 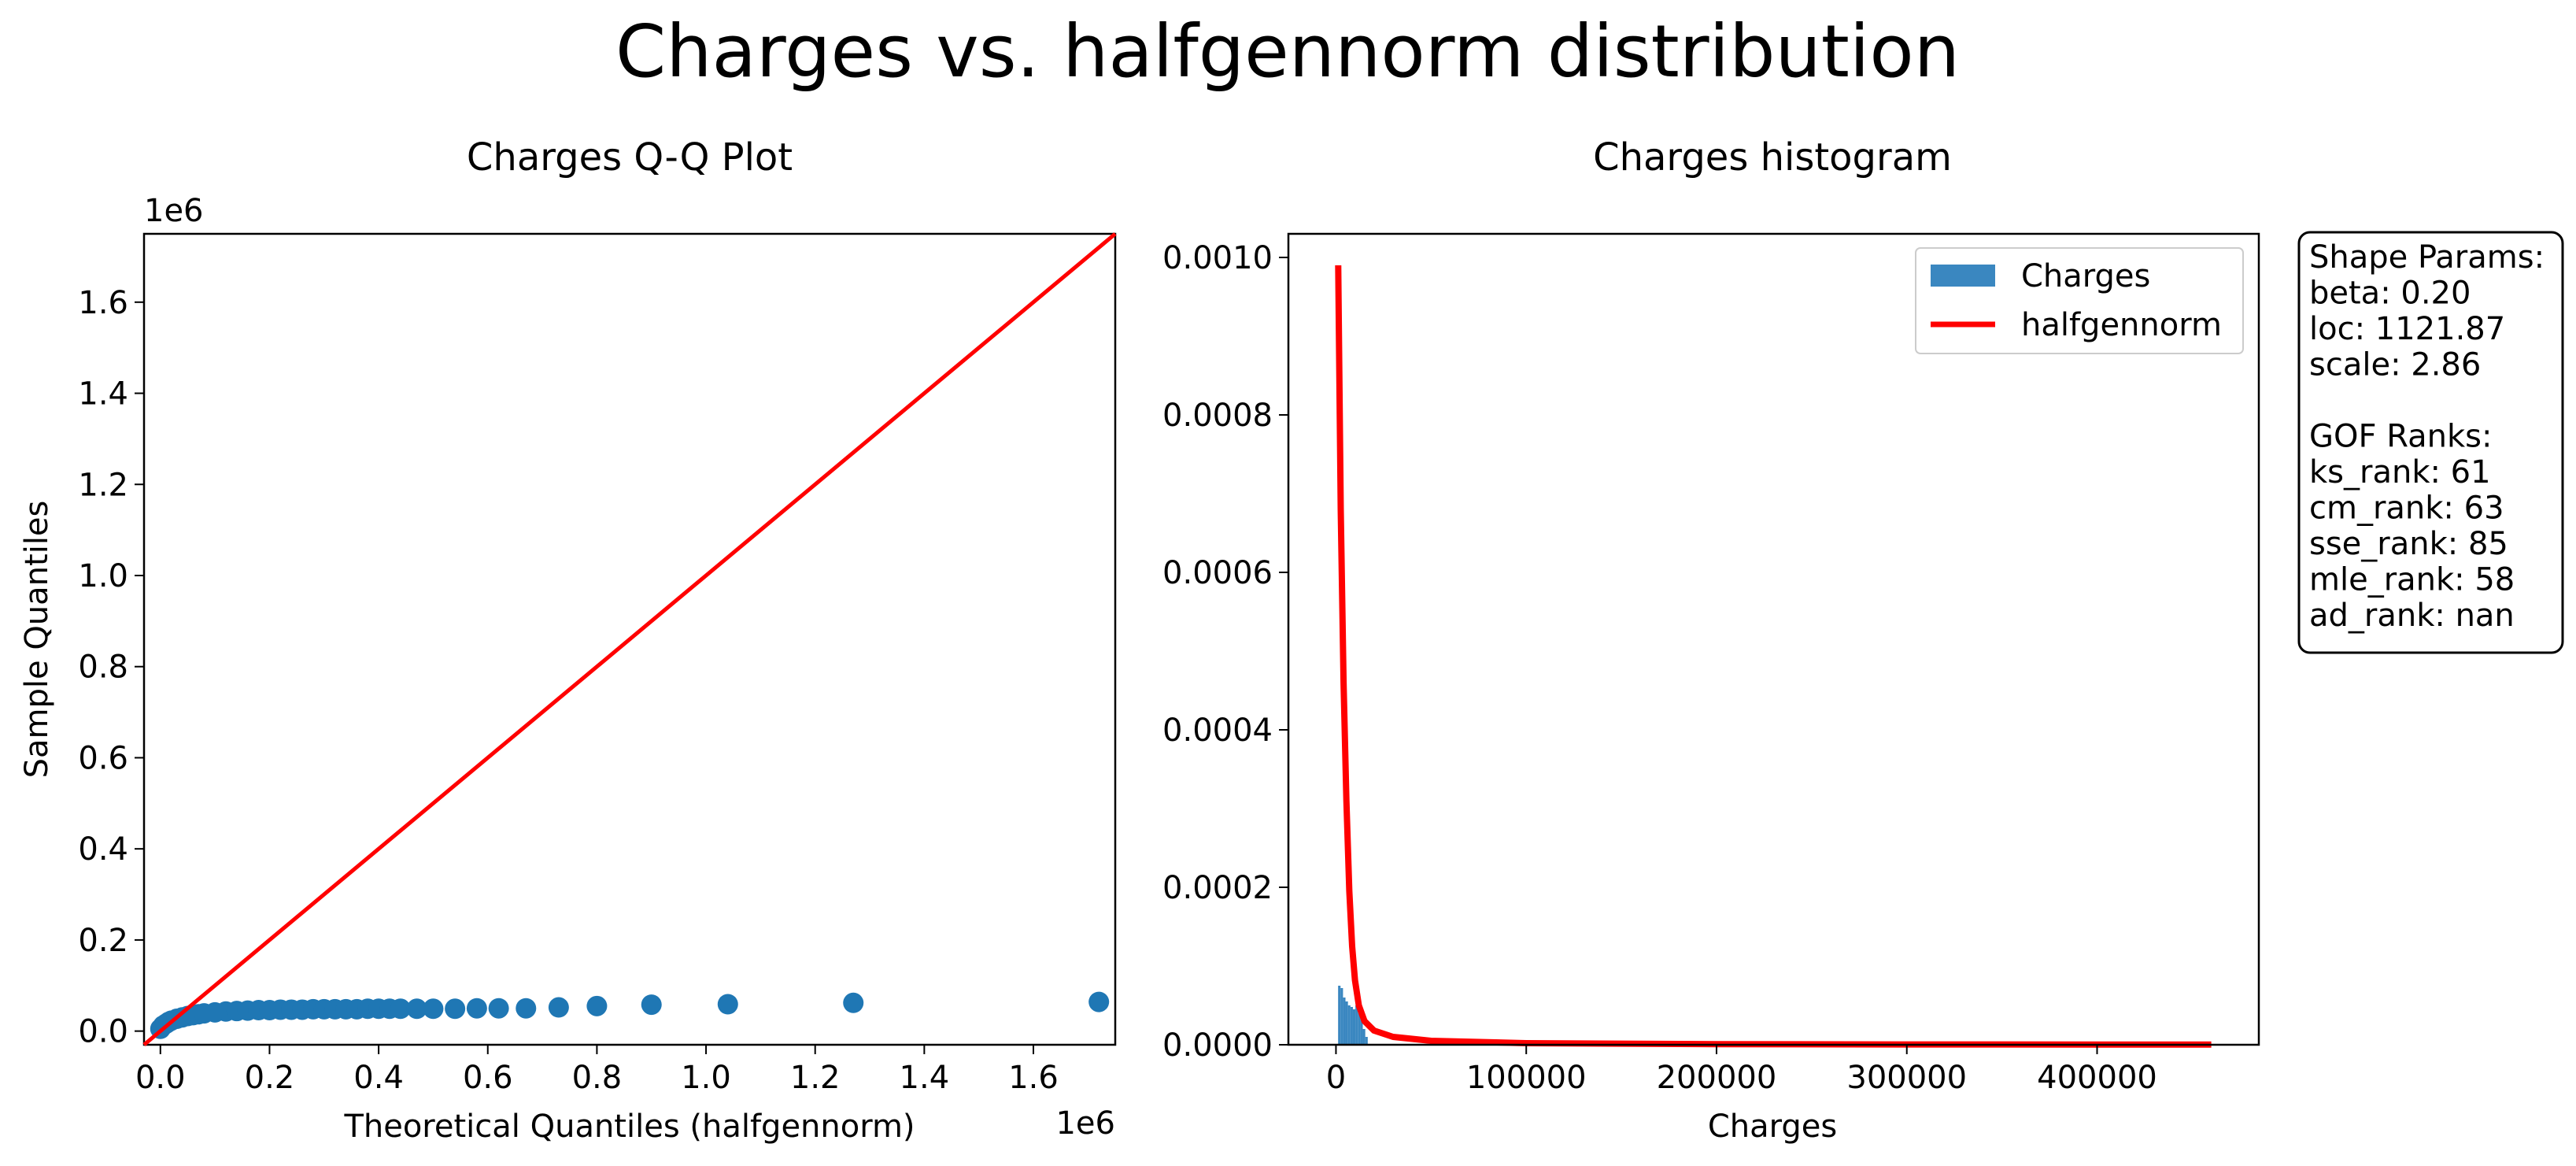 What do you see at coordinates (160, 1078) in the screenshot?
I see `qq-x-tick-label: 0.0` at bounding box center [160, 1078].